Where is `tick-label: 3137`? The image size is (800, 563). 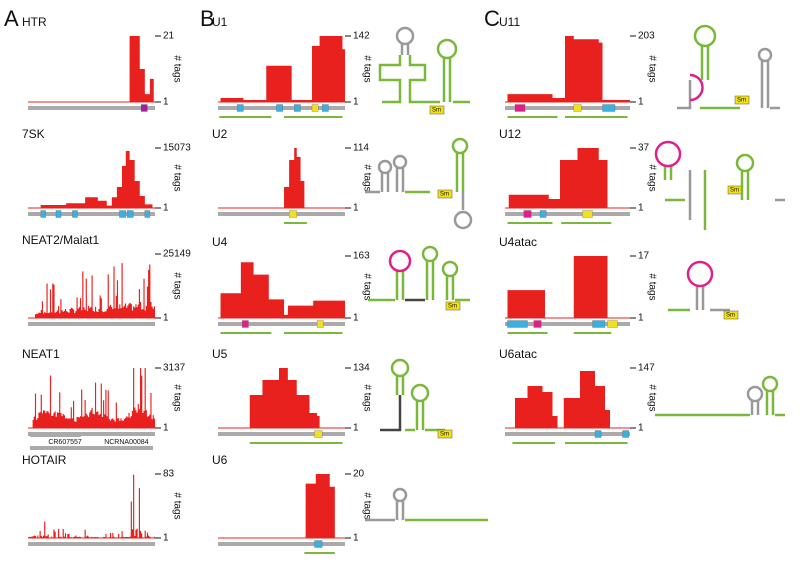
tick-label: 3137 is located at coordinates (174, 368).